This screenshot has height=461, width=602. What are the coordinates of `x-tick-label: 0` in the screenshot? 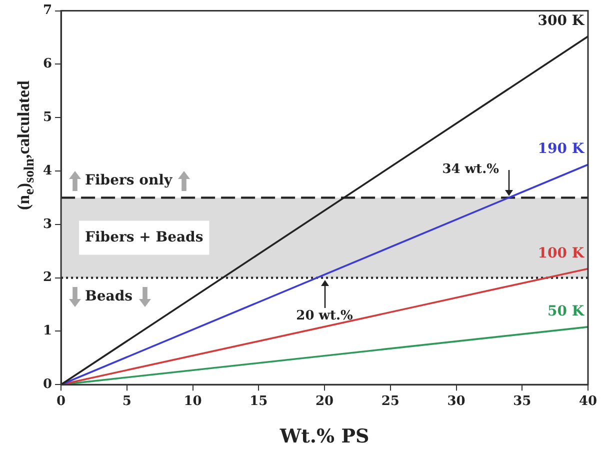 It's located at (61, 401).